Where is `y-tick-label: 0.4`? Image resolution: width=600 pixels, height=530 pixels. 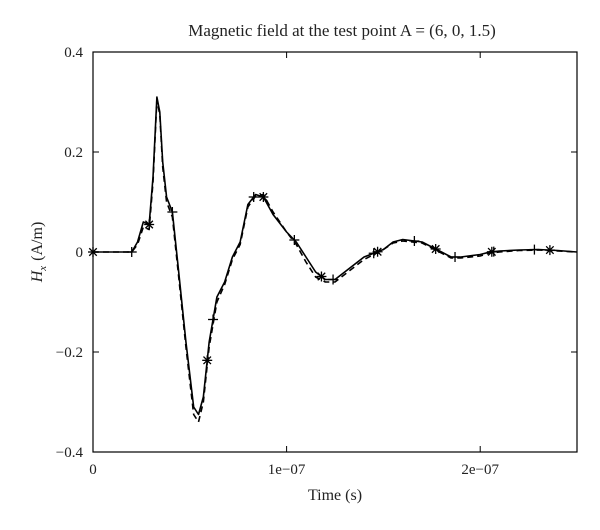 y-tick-label: 0.4 is located at coordinates (73, 53).